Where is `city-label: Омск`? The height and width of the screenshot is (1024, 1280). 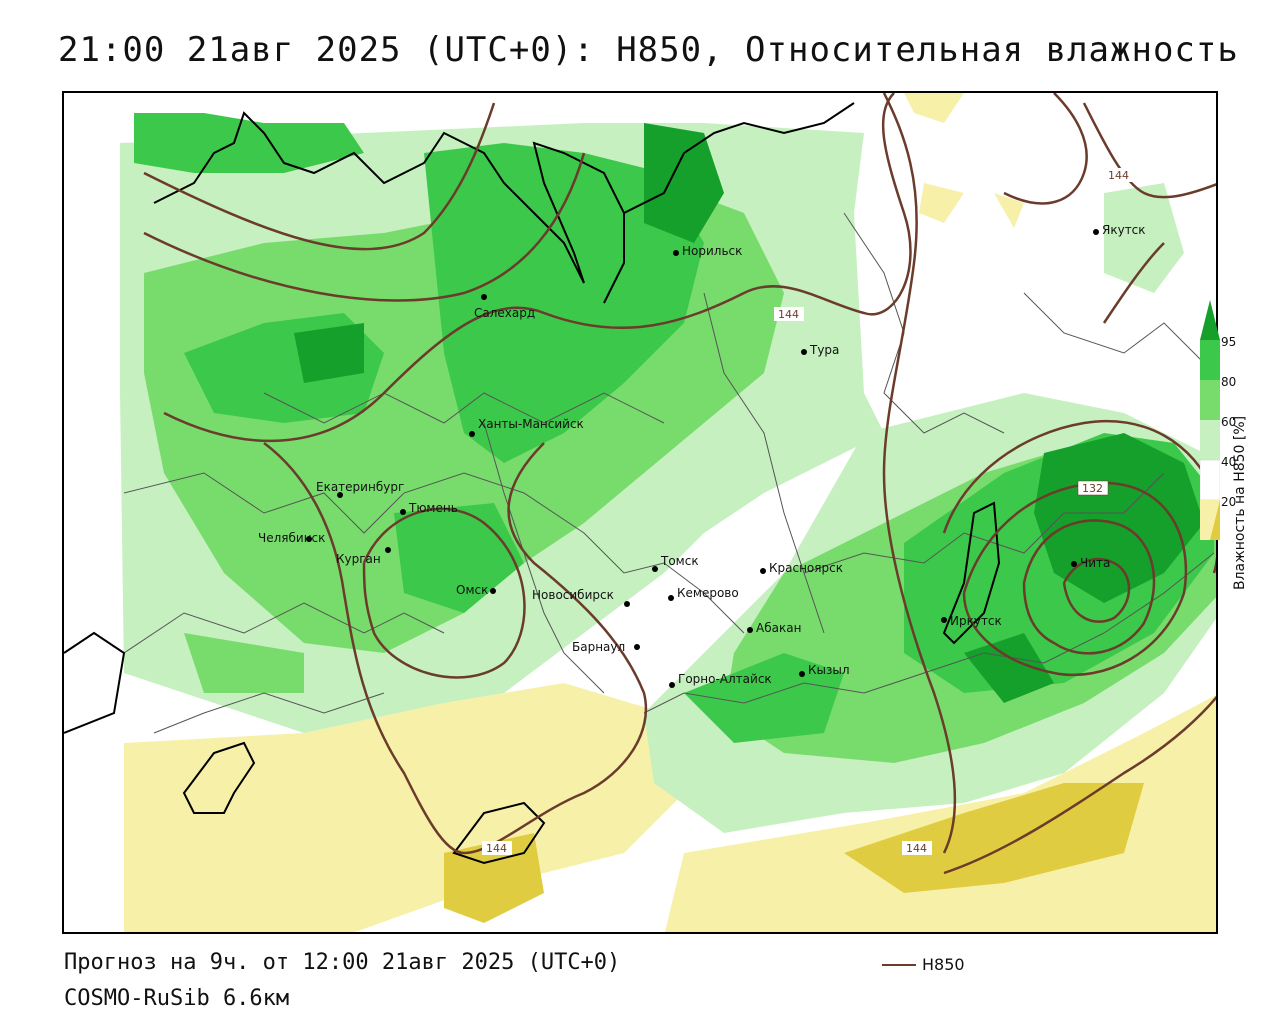 city-label: Омск is located at coordinates (472, 590).